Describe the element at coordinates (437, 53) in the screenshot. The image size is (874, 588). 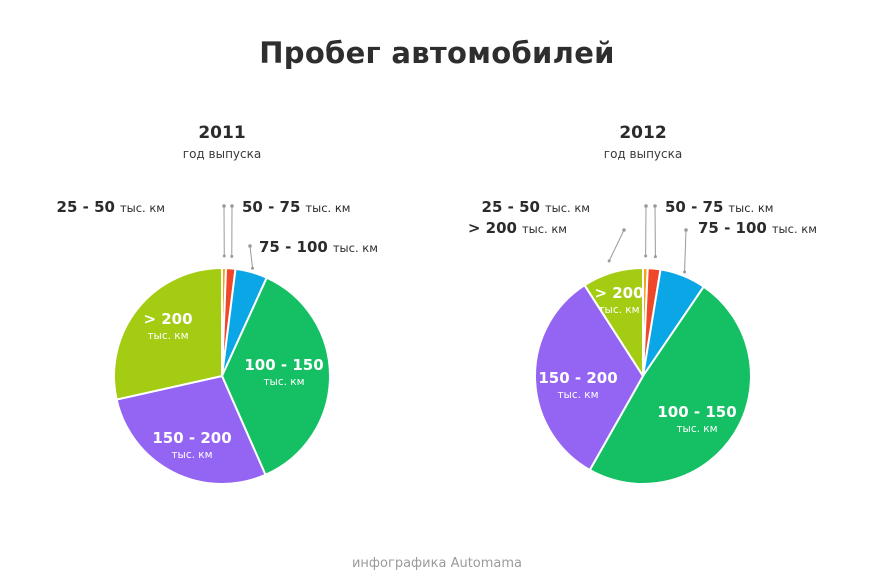
I see `chart-title: Пробег автомобилей` at that location.